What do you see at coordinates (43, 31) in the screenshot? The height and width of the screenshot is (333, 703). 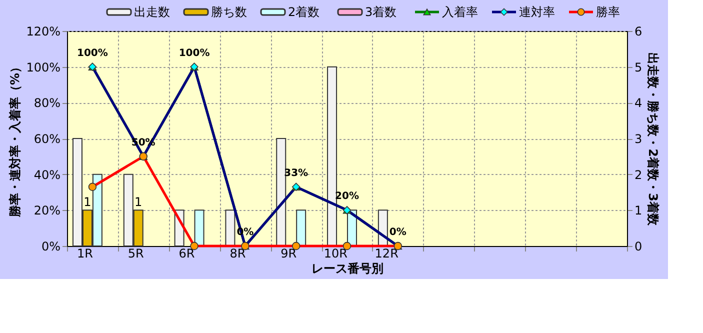 I see `y-tick-label: 120%` at bounding box center [43, 31].